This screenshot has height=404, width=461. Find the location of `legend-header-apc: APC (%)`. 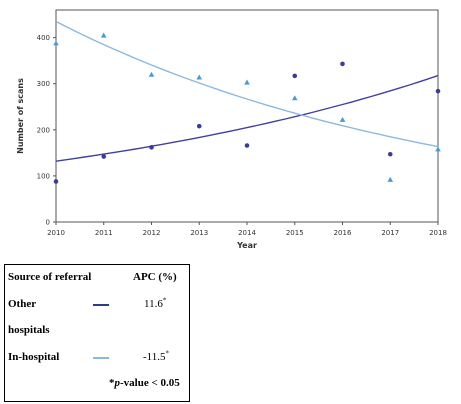

legend-header-apc: APC (%) is located at coordinates (155, 277).